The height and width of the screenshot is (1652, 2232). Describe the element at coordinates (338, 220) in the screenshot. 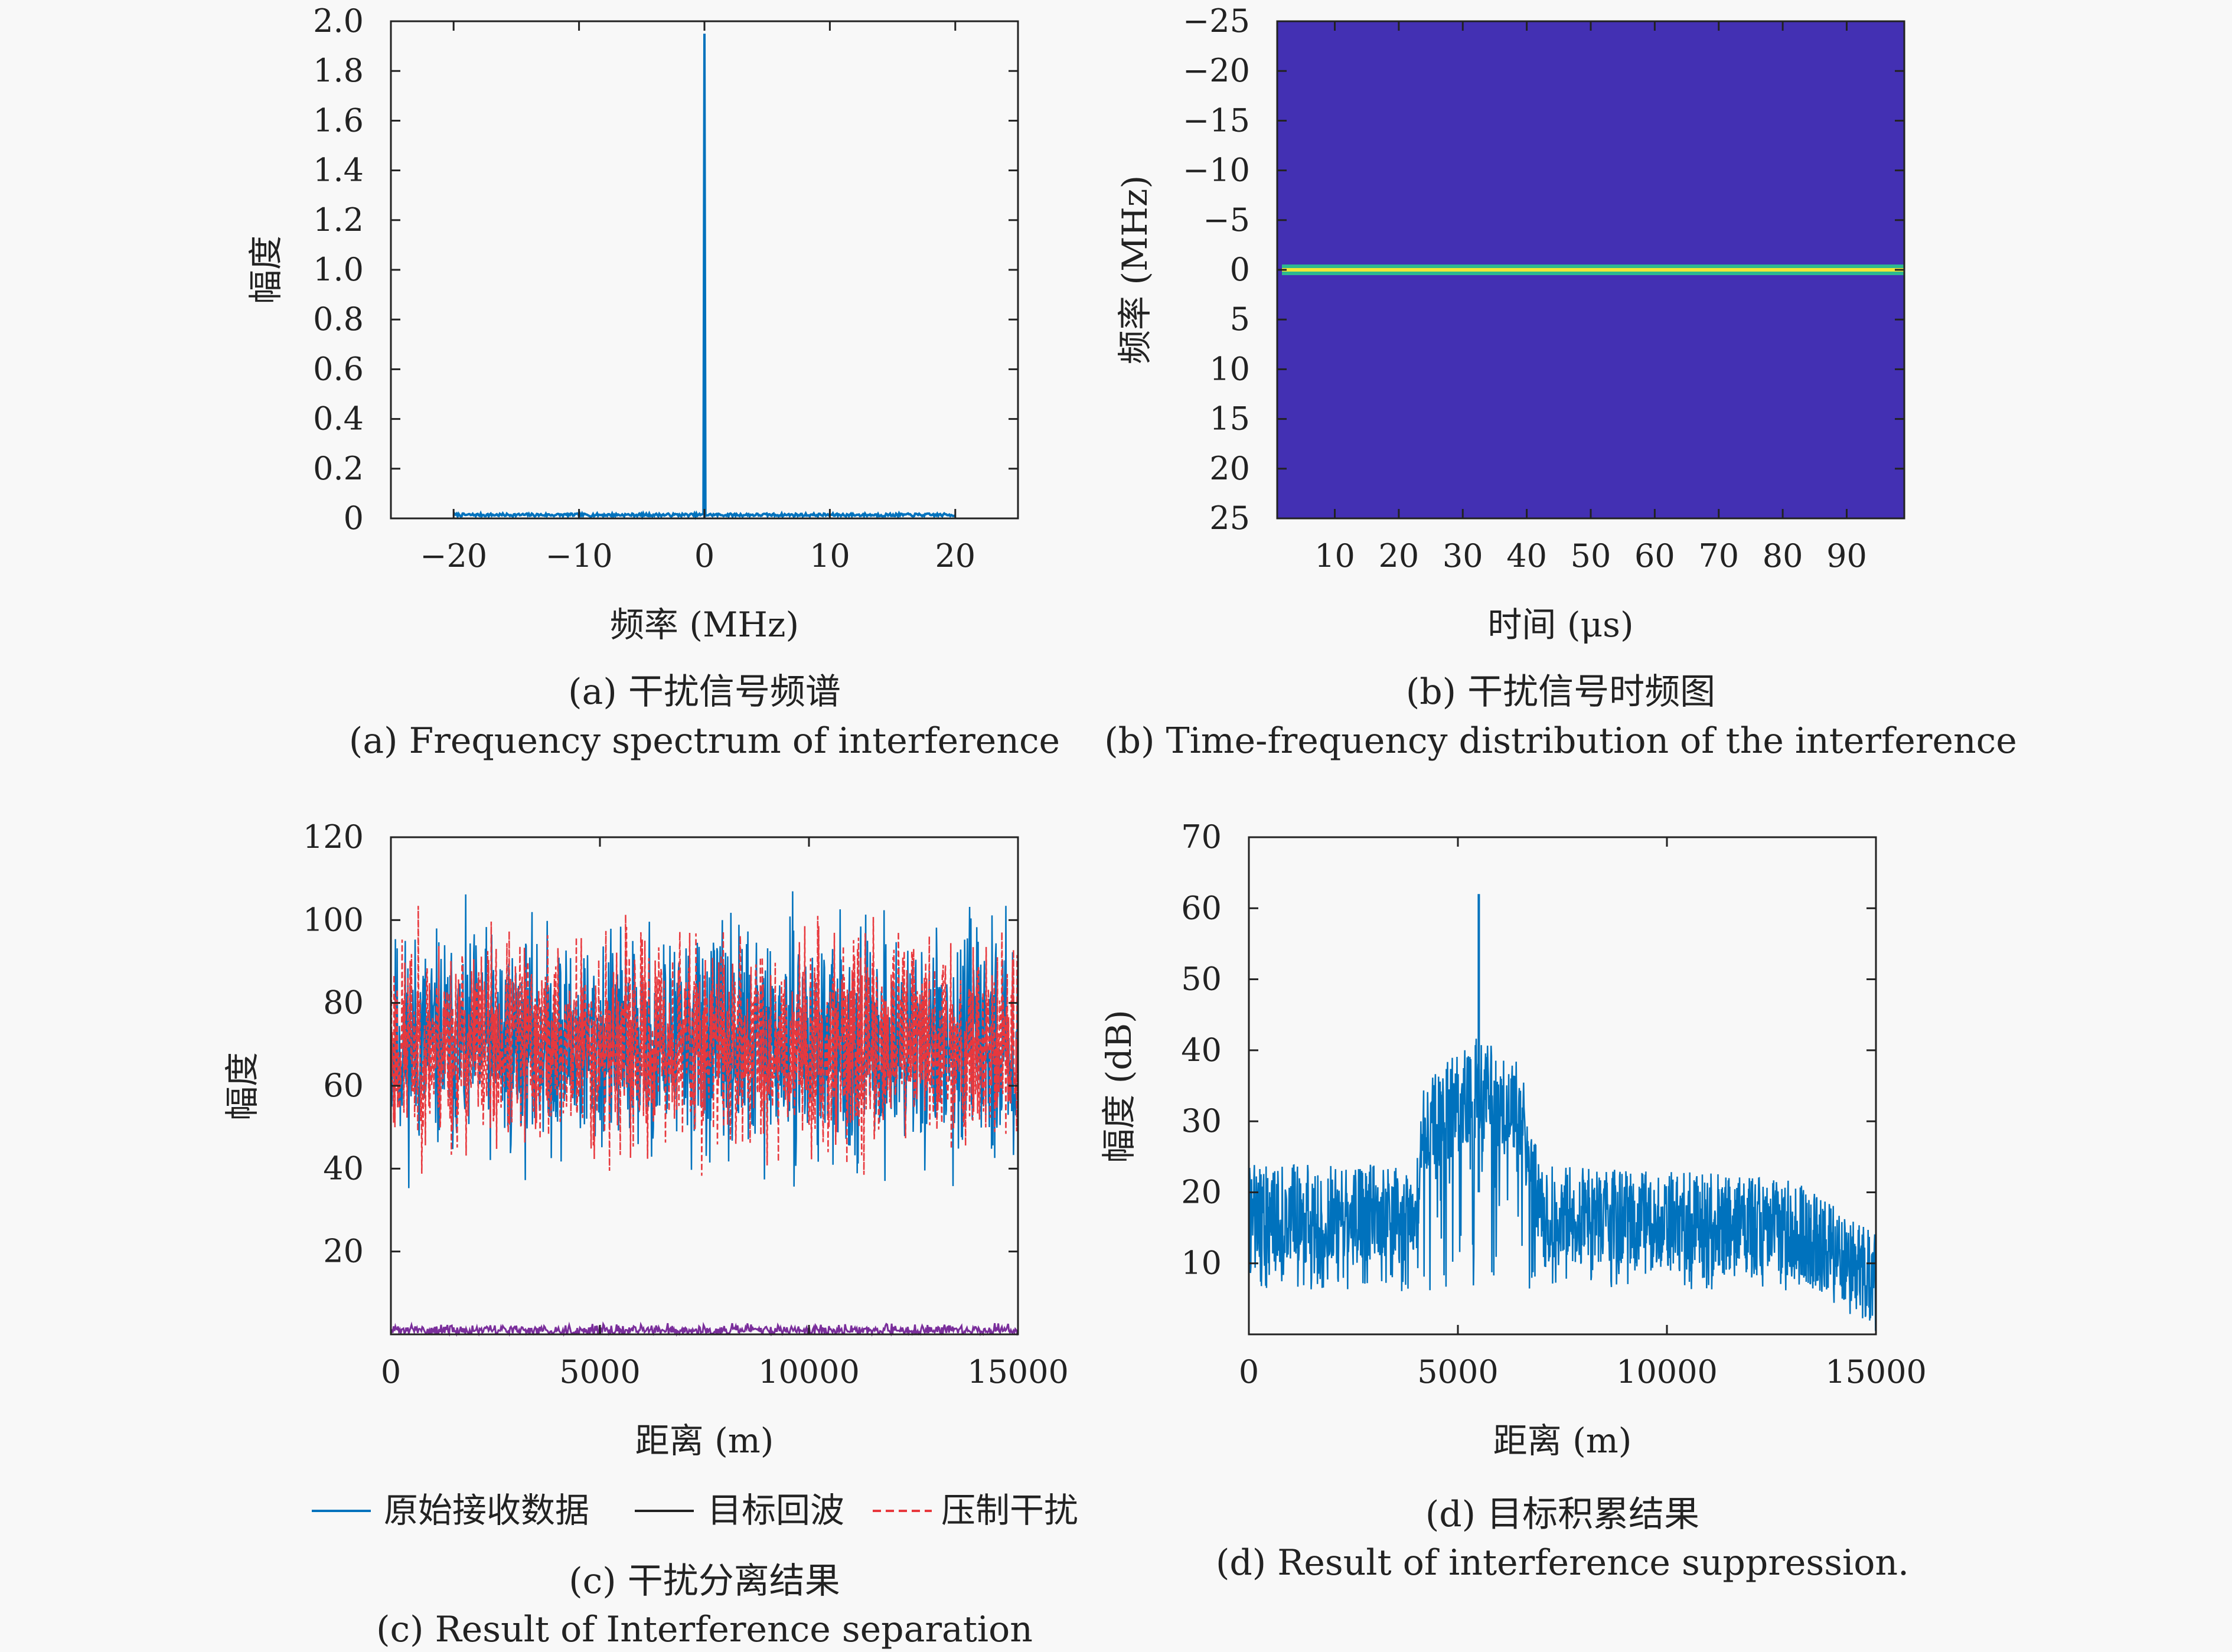

I see `panel-a-ytick-label: 1.2` at that location.